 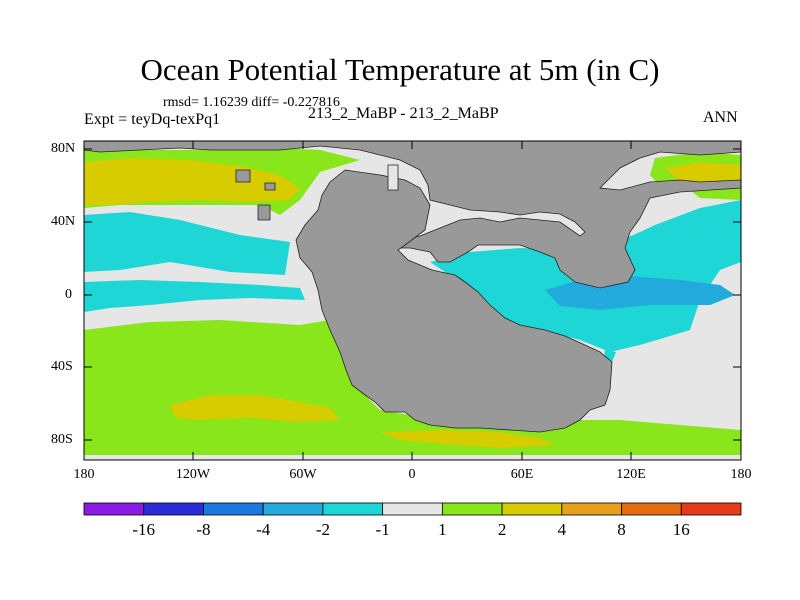 What do you see at coordinates (84, 474) in the screenshot?
I see `lon-label-180w: 180` at bounding box center [84, 474].